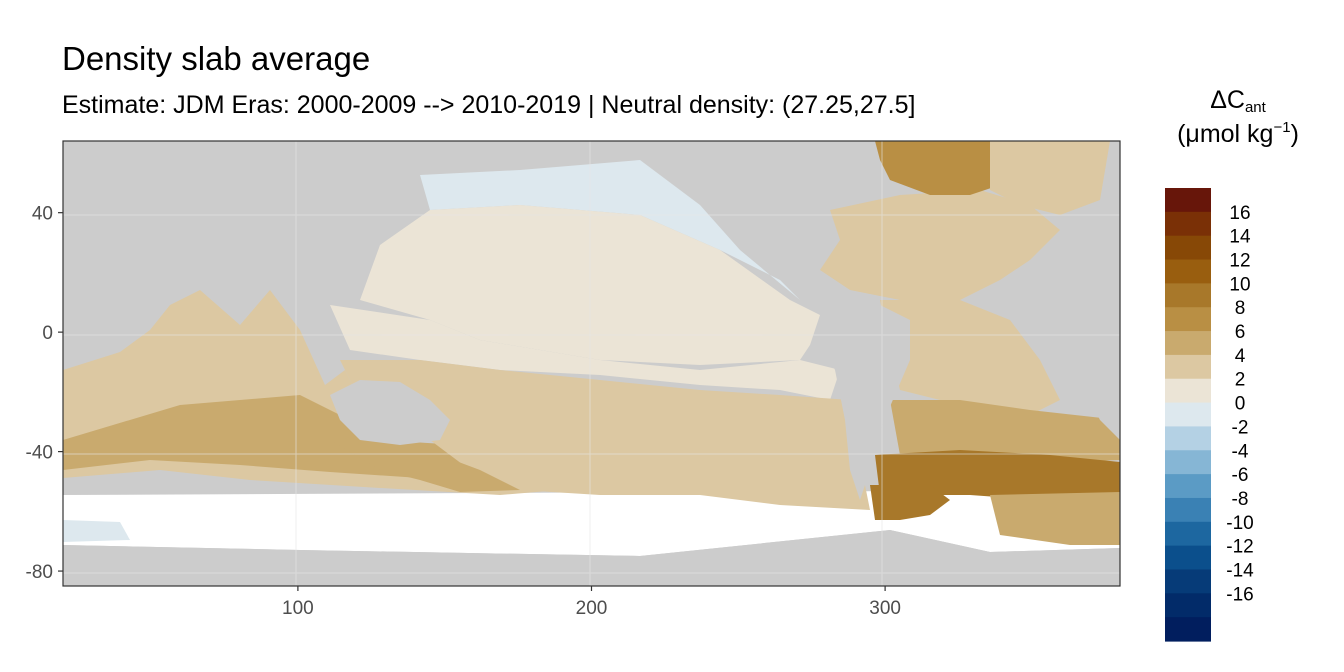  I want to click on south-america-land, so click(865, 400).